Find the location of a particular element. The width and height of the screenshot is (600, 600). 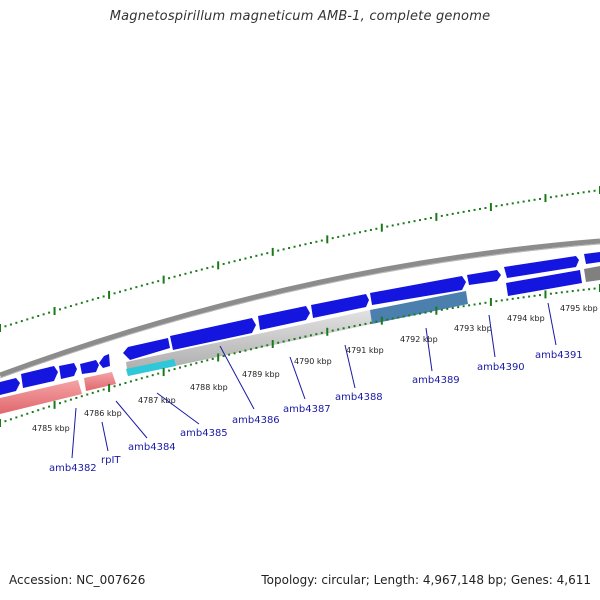

tick-label: 4793 kbp is located at coordinates (473, 328).